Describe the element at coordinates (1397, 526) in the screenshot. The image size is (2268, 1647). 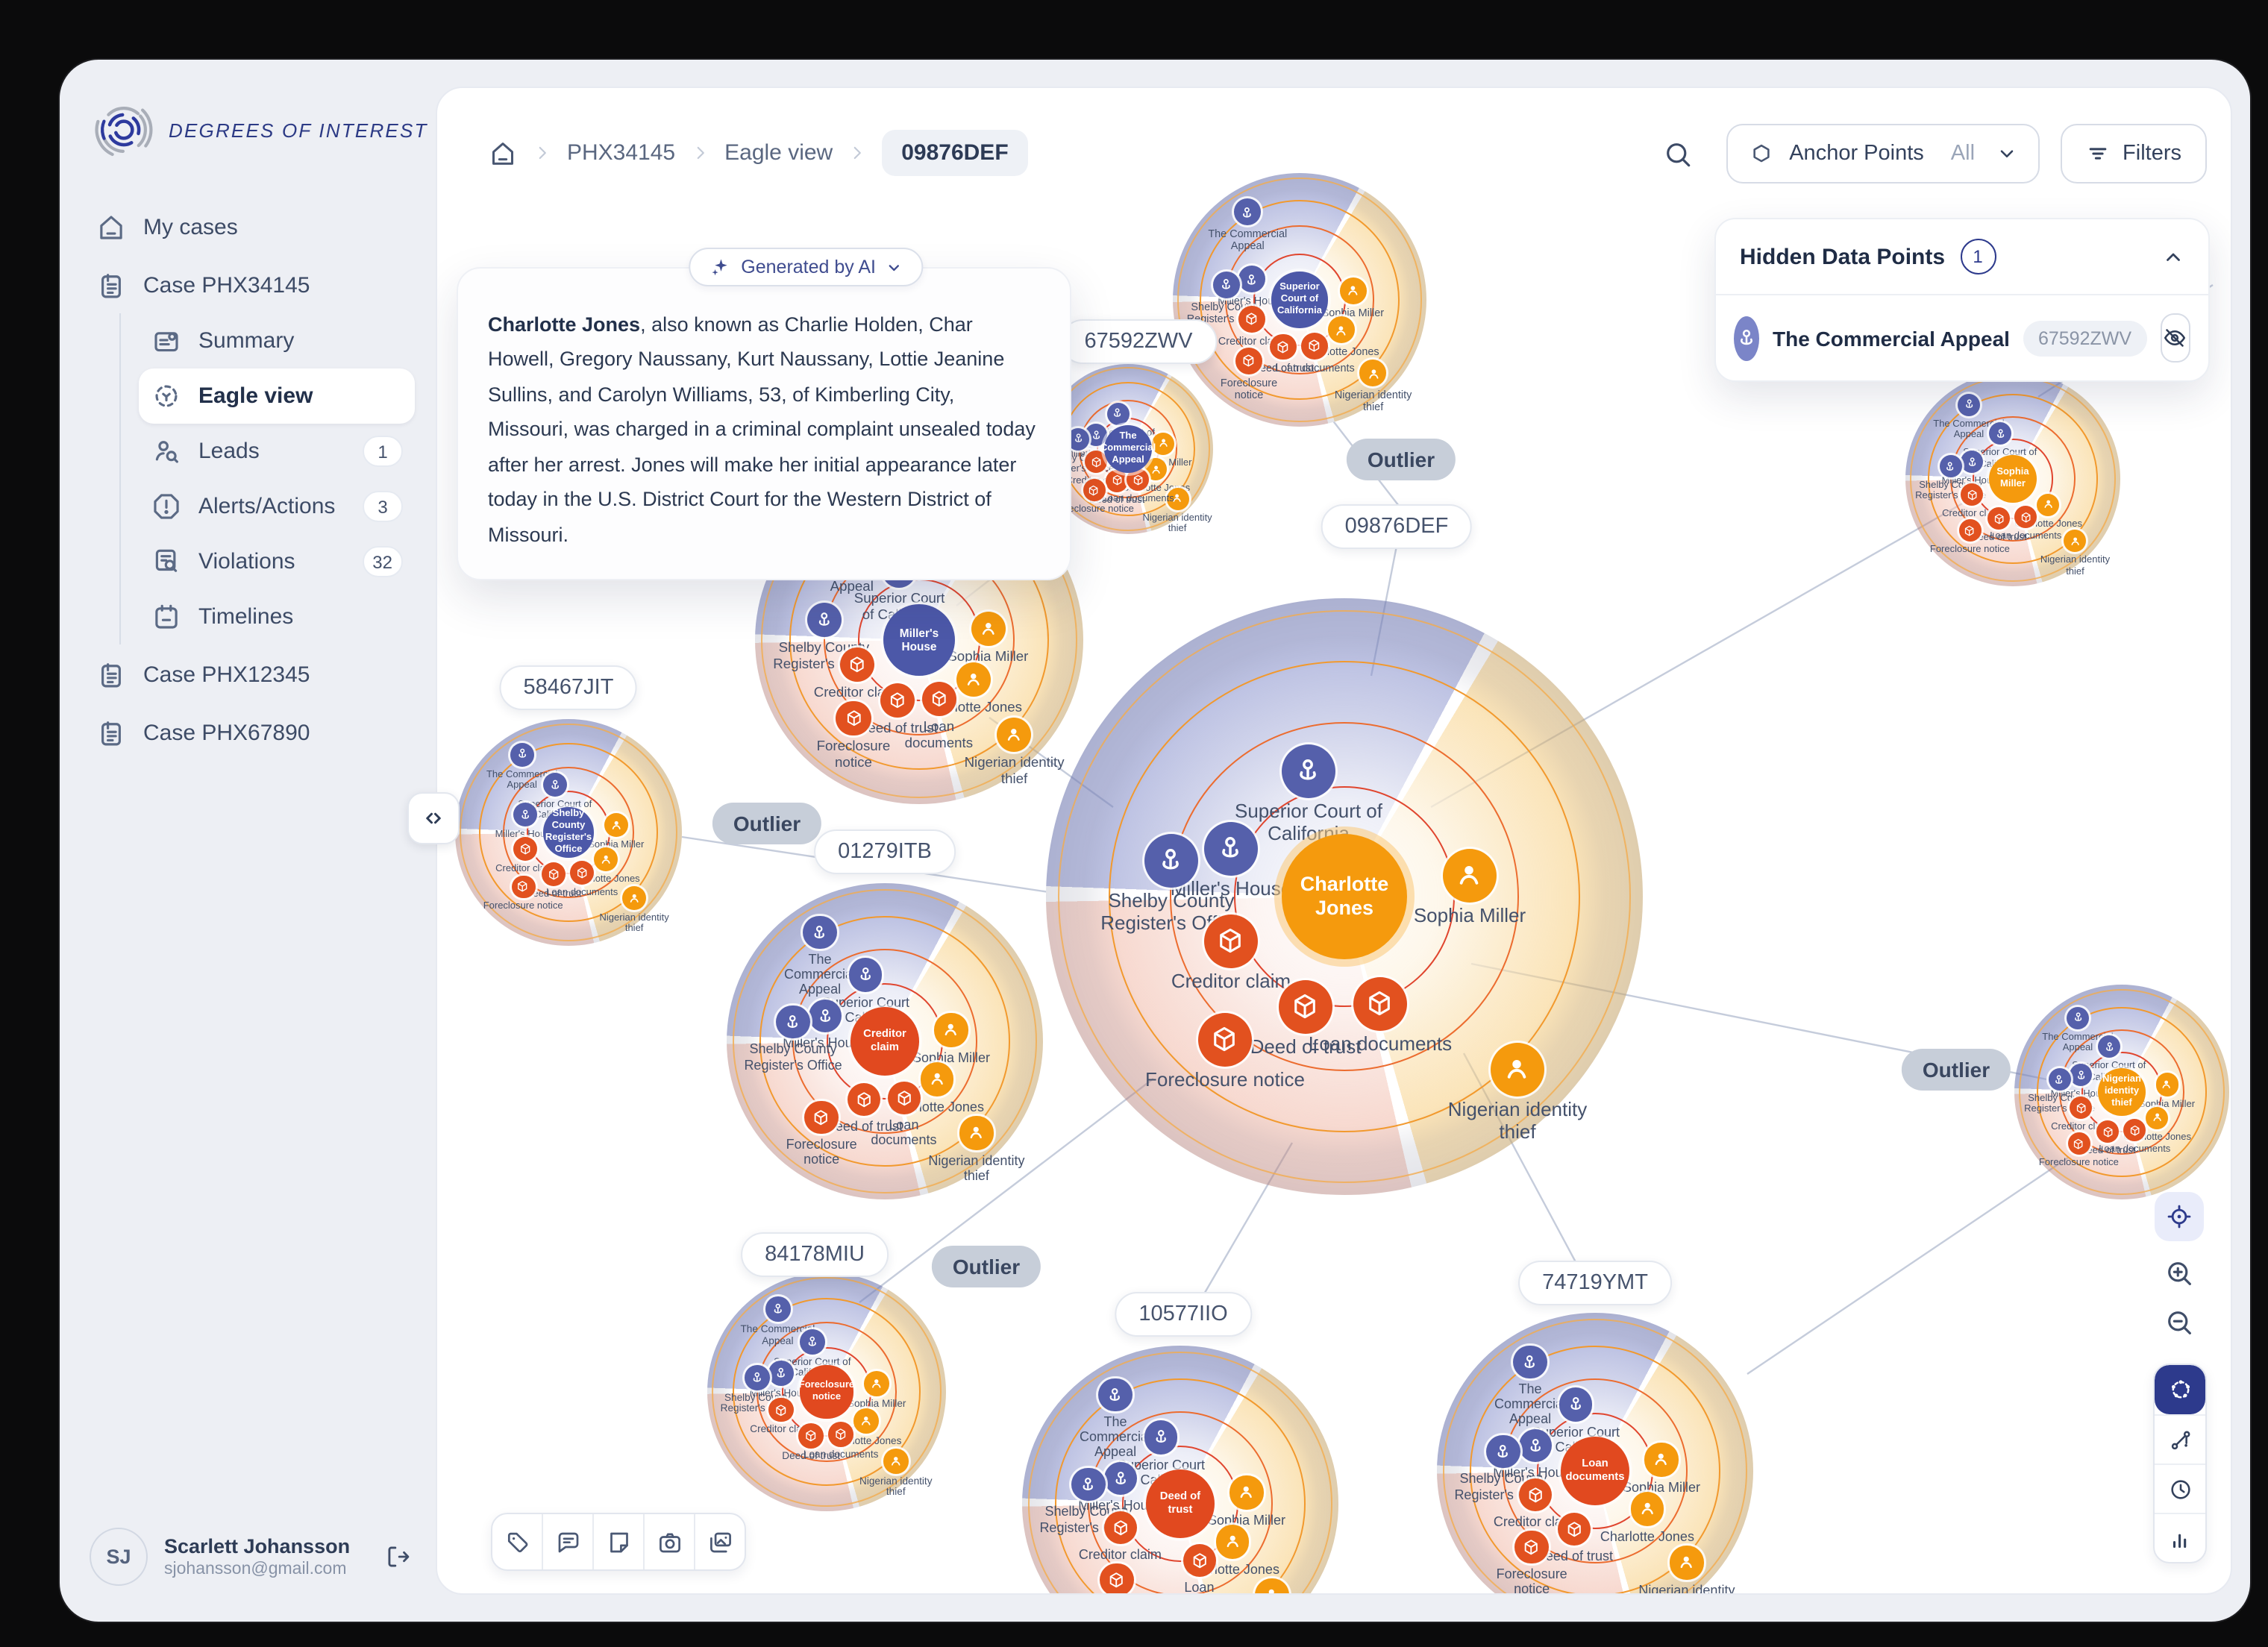
I see `cluster-label-09876DEF: 09876DEF` at that location.